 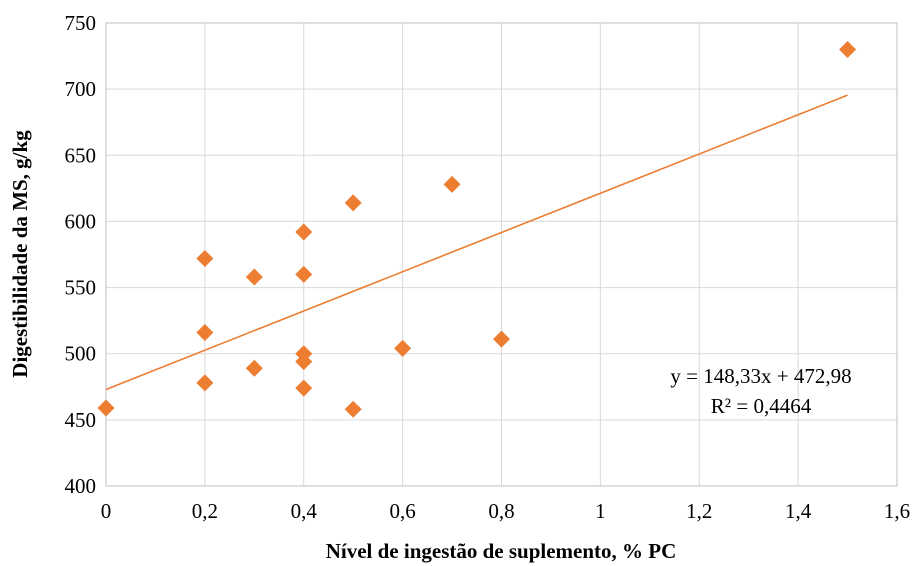 I want to click on y-tick-label: 650, so click(x=81, y=155).